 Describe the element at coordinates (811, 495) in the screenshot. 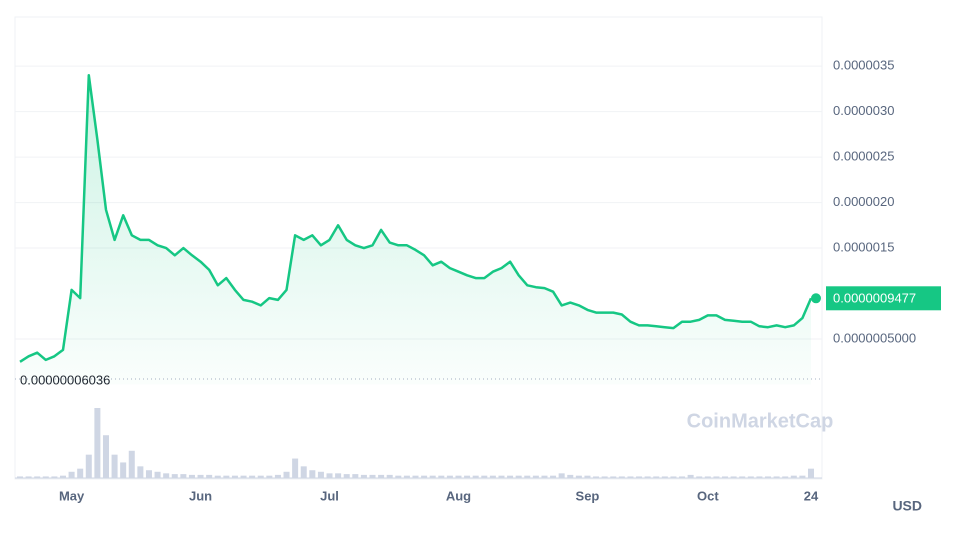

I see `x-tick-label: 24` at that location.